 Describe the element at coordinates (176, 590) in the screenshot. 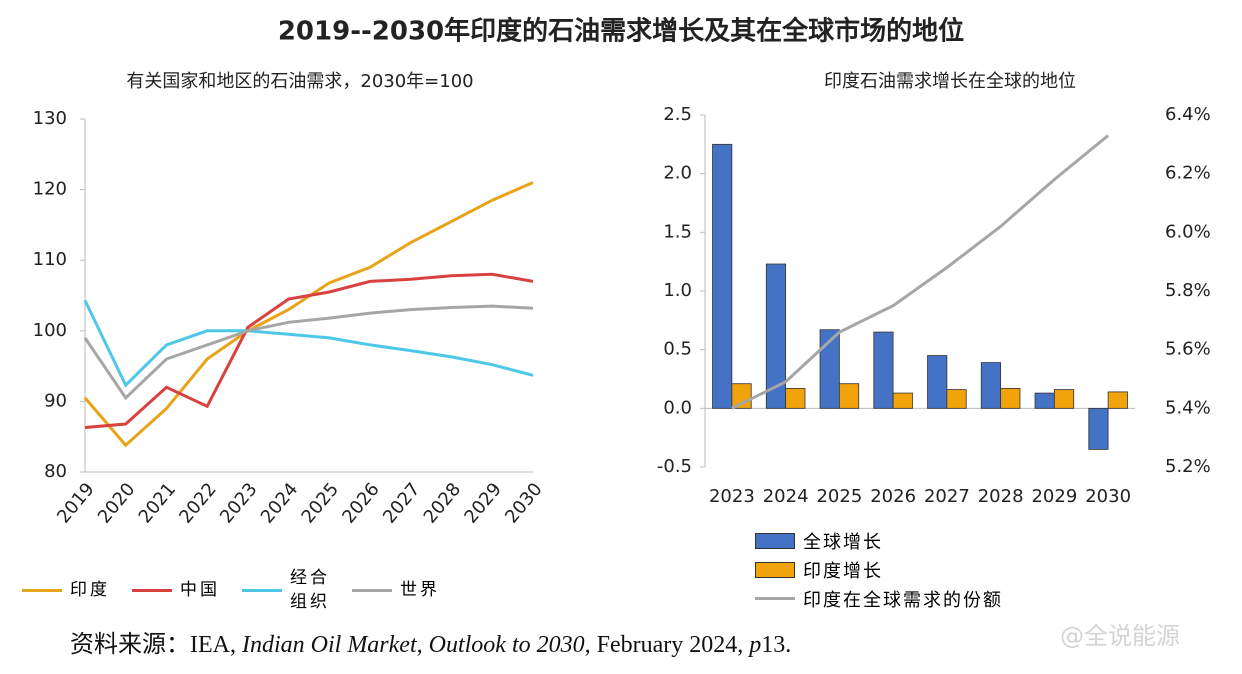

I see `legend-item: 中国` at that location.